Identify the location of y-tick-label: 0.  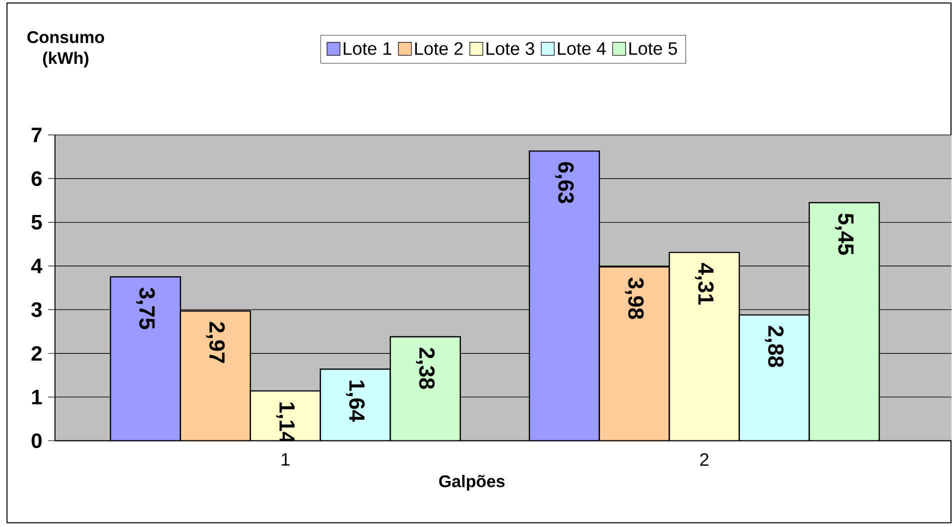
(37, 440).